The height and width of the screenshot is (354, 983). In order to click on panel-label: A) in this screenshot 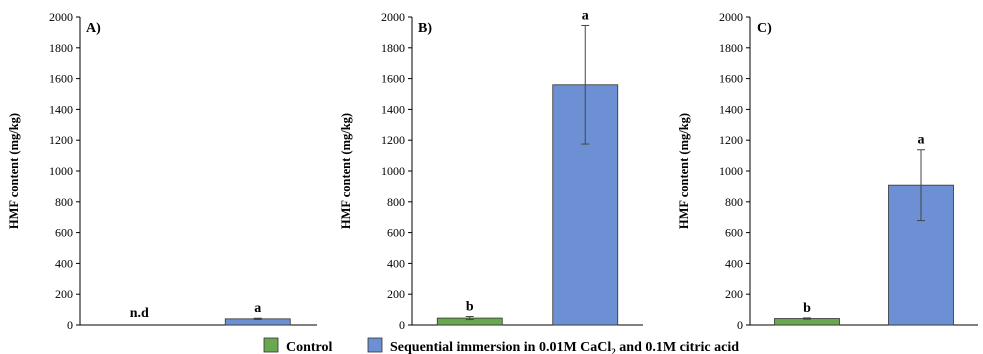, I will do `click(93, 28)`.